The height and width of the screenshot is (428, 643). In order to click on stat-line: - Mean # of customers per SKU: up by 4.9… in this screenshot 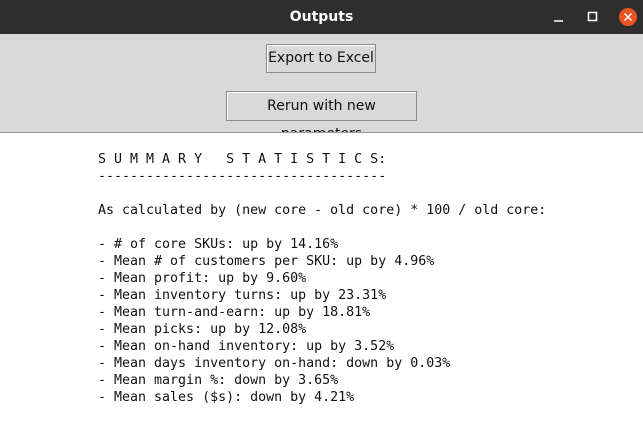, I will do `click(266, 261)`.